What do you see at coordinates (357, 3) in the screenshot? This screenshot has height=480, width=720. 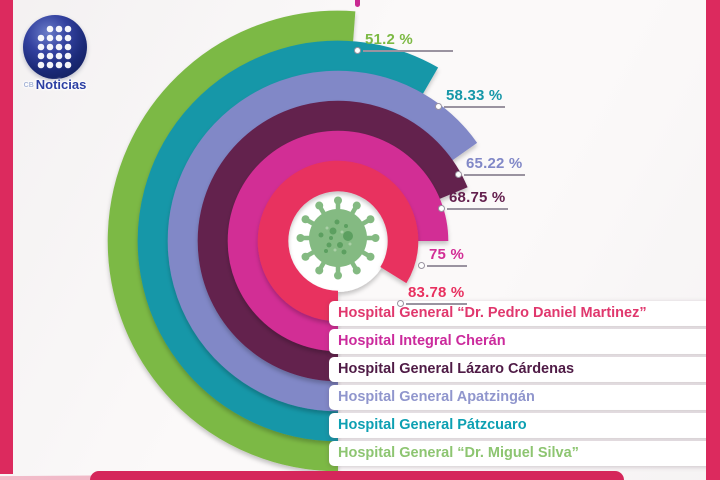 I see `clipped-title-descender` at bounding box center [357, 3].